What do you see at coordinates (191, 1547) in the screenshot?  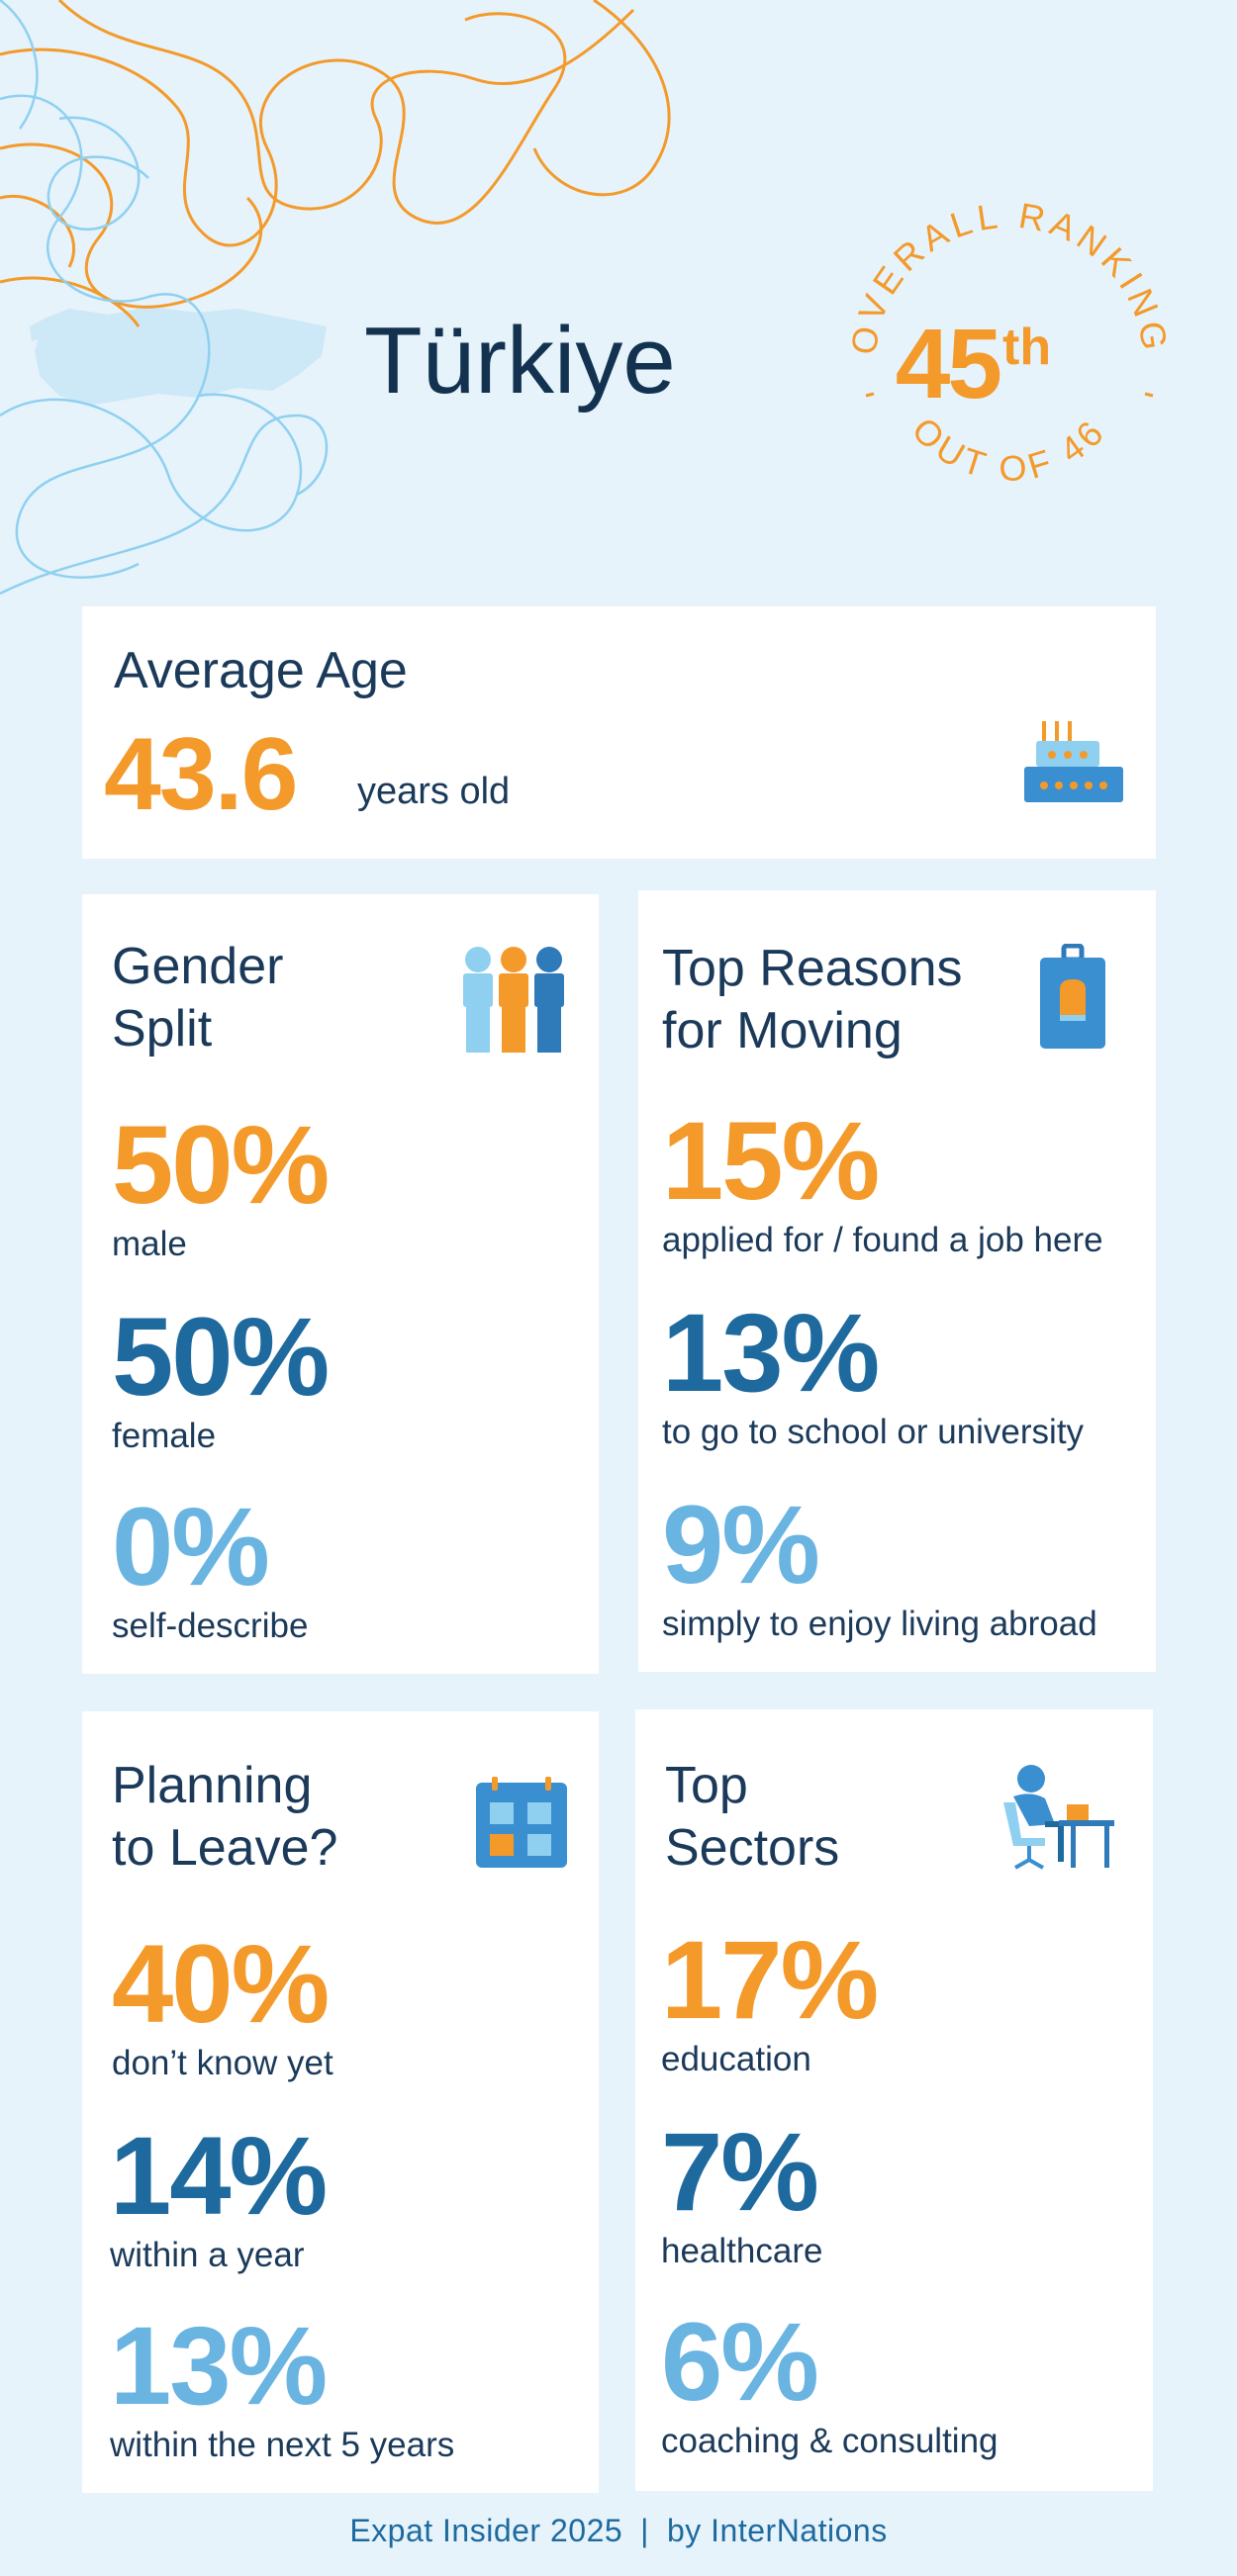 I see `stat-value: 0%` at bounding box center [191, 1547].